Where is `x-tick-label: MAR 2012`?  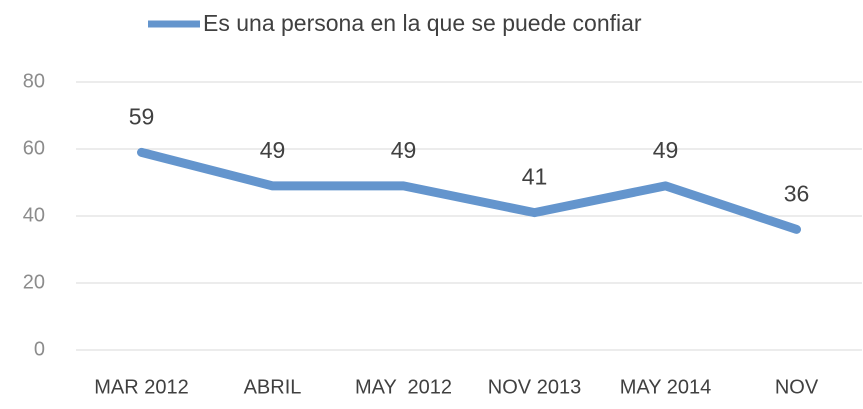
x-tick-label: MAR 2012 is located at coordinates (141, 387).